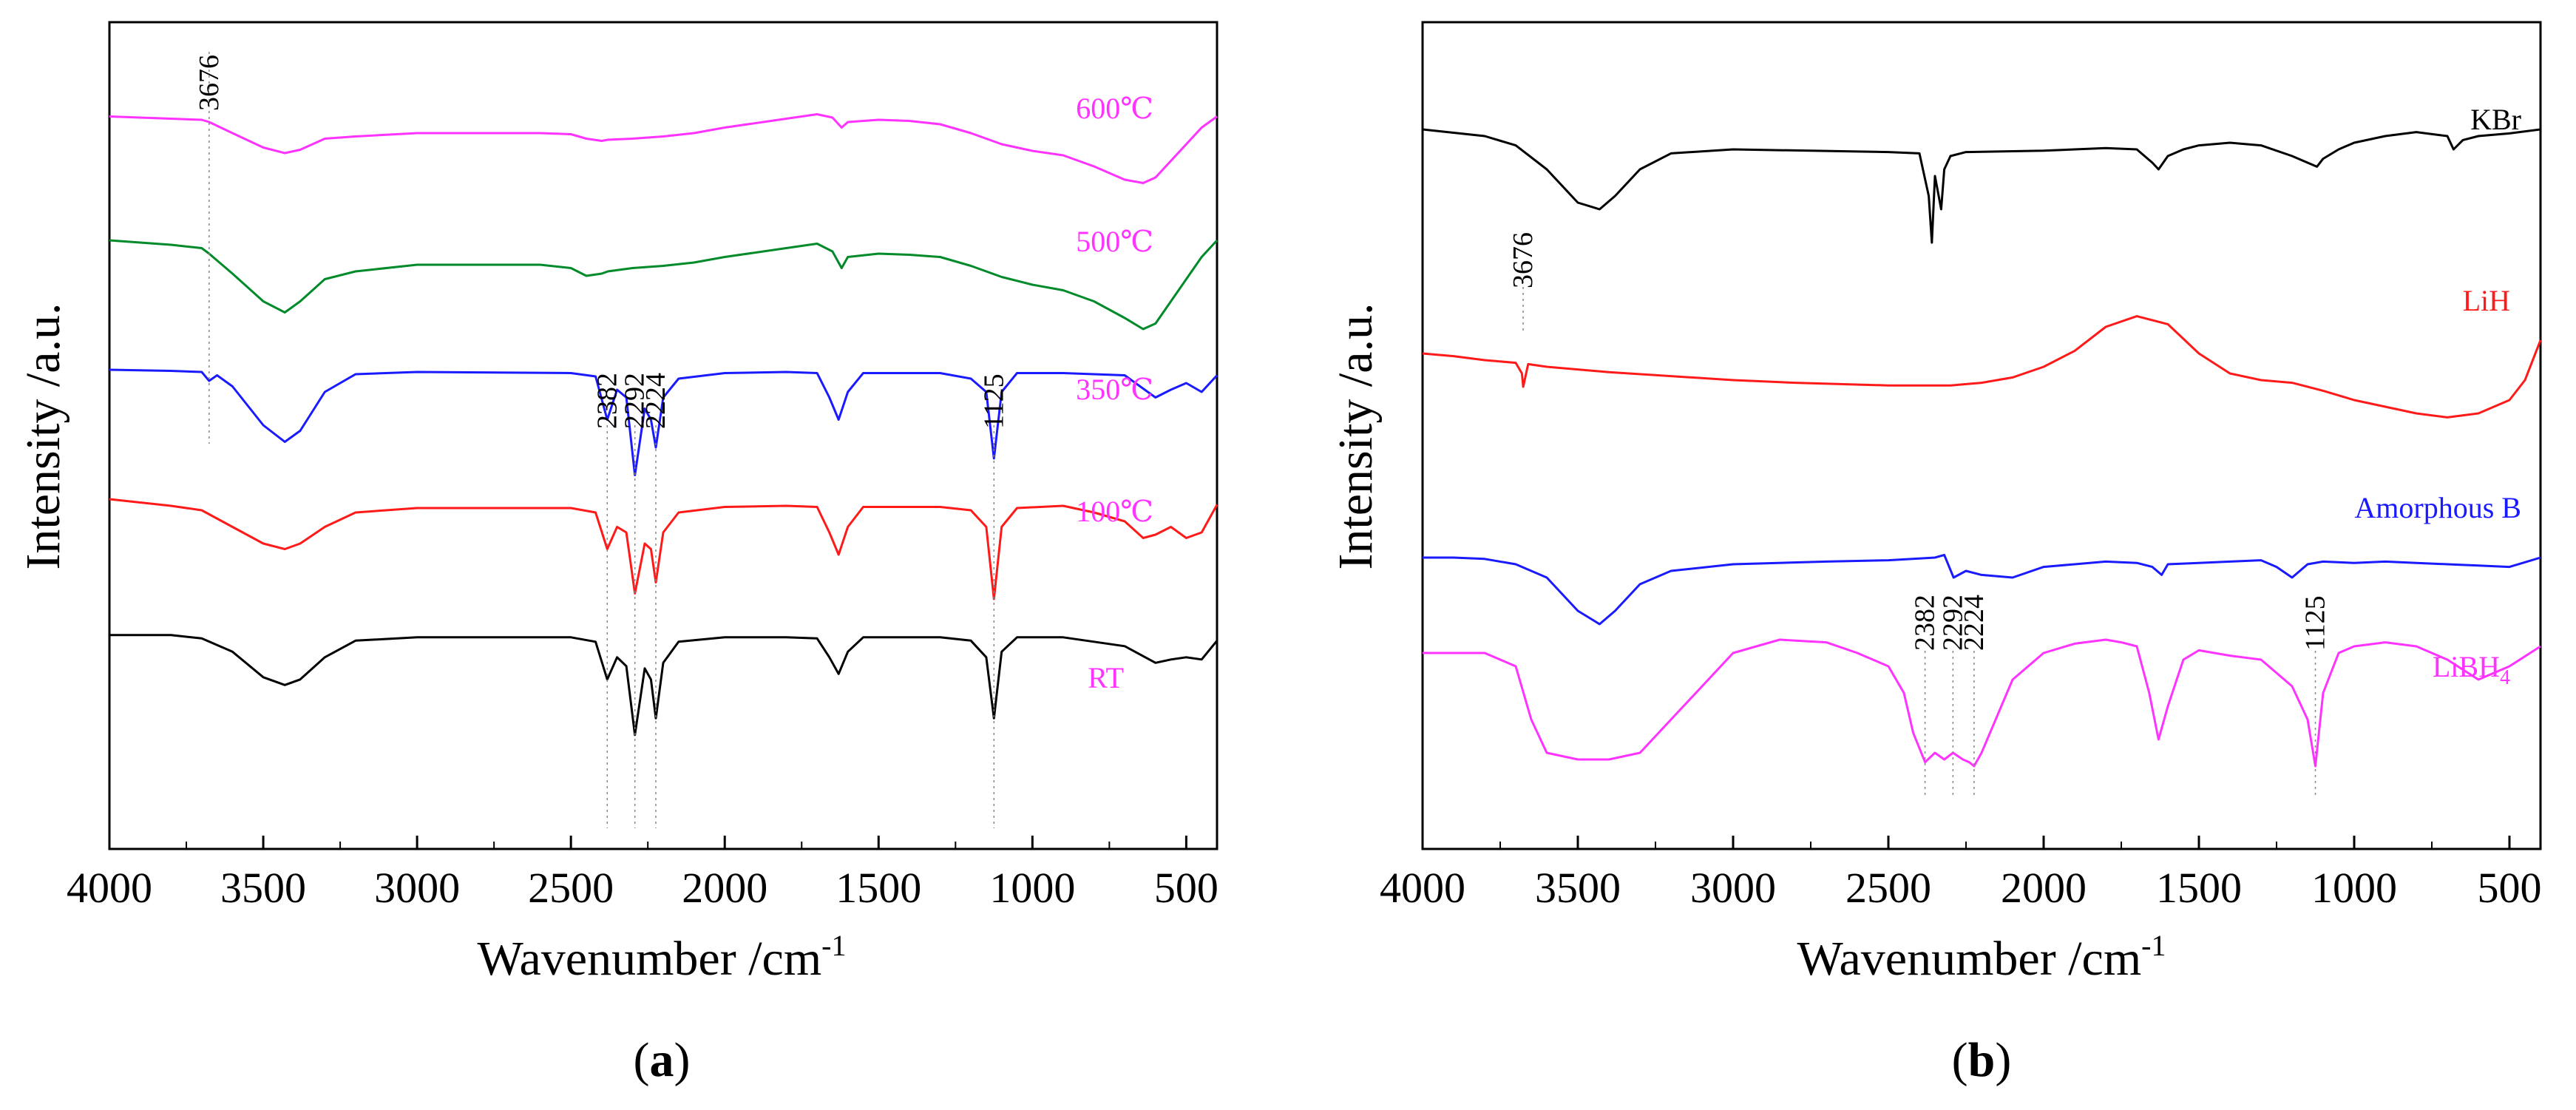 Image resolution: width=2576 pixels, height=1110 pixels. Describe the element at coordinates (1356, 435) in the screenshot. I see `panel-b-y-label: Intensity /a.u.` at that location.